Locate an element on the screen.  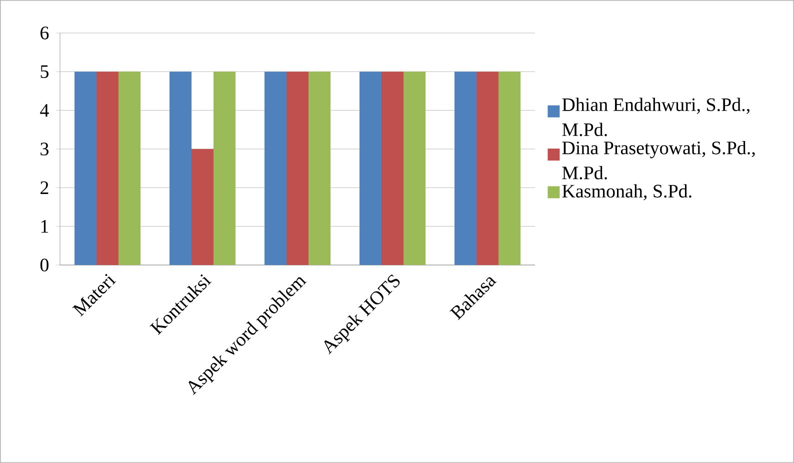
y-tick-label: 6 is located at coordinates (44, 33).